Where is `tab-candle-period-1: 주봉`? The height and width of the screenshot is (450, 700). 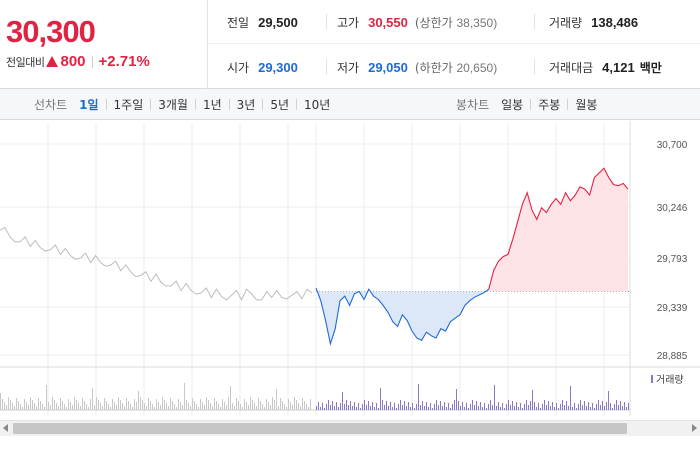 tab-candle-period-1: 주봉 is located at coordinates (549, 104).